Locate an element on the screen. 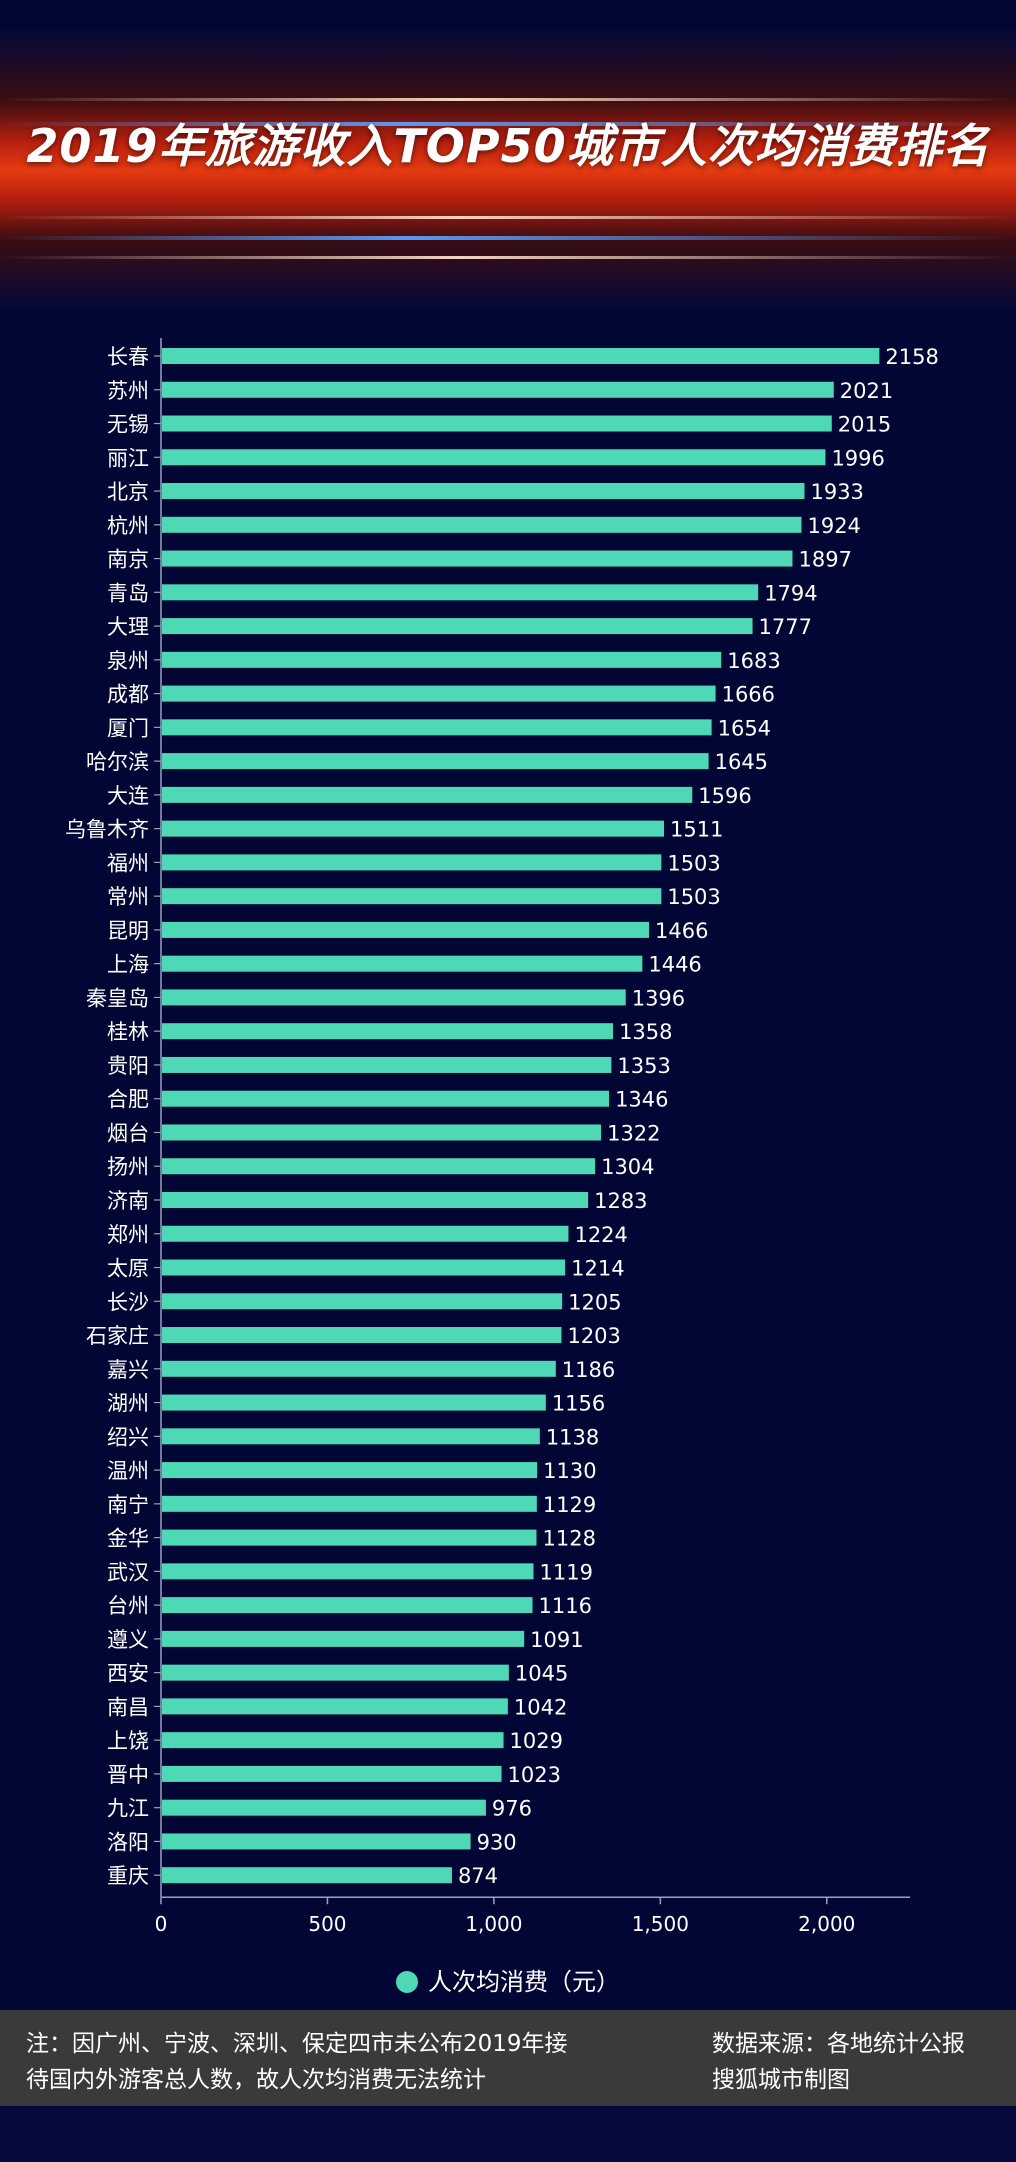 This screenshot has height=2162, width=1016. category-label: 贵阳 is located at coordinates (128, 1066).